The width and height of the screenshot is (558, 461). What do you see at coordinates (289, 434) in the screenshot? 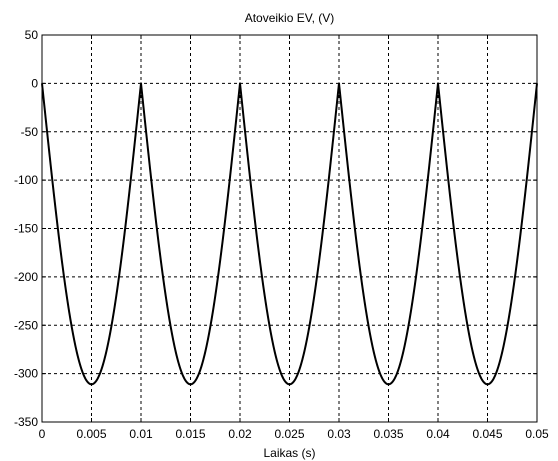
I see `x-tick-label: 0.025` at bounding box center [289, 434].